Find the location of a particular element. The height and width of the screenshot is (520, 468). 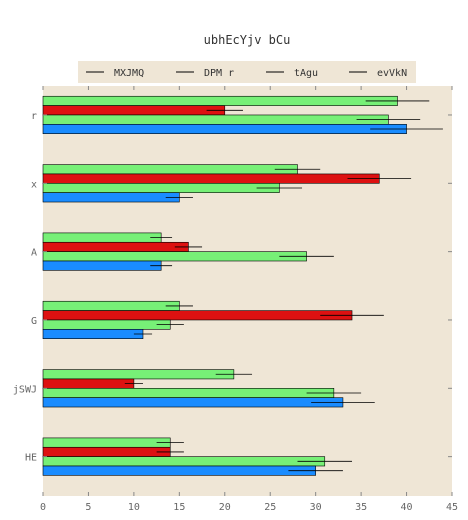

bar-g-evvkn is located at coordinates (93, 334).